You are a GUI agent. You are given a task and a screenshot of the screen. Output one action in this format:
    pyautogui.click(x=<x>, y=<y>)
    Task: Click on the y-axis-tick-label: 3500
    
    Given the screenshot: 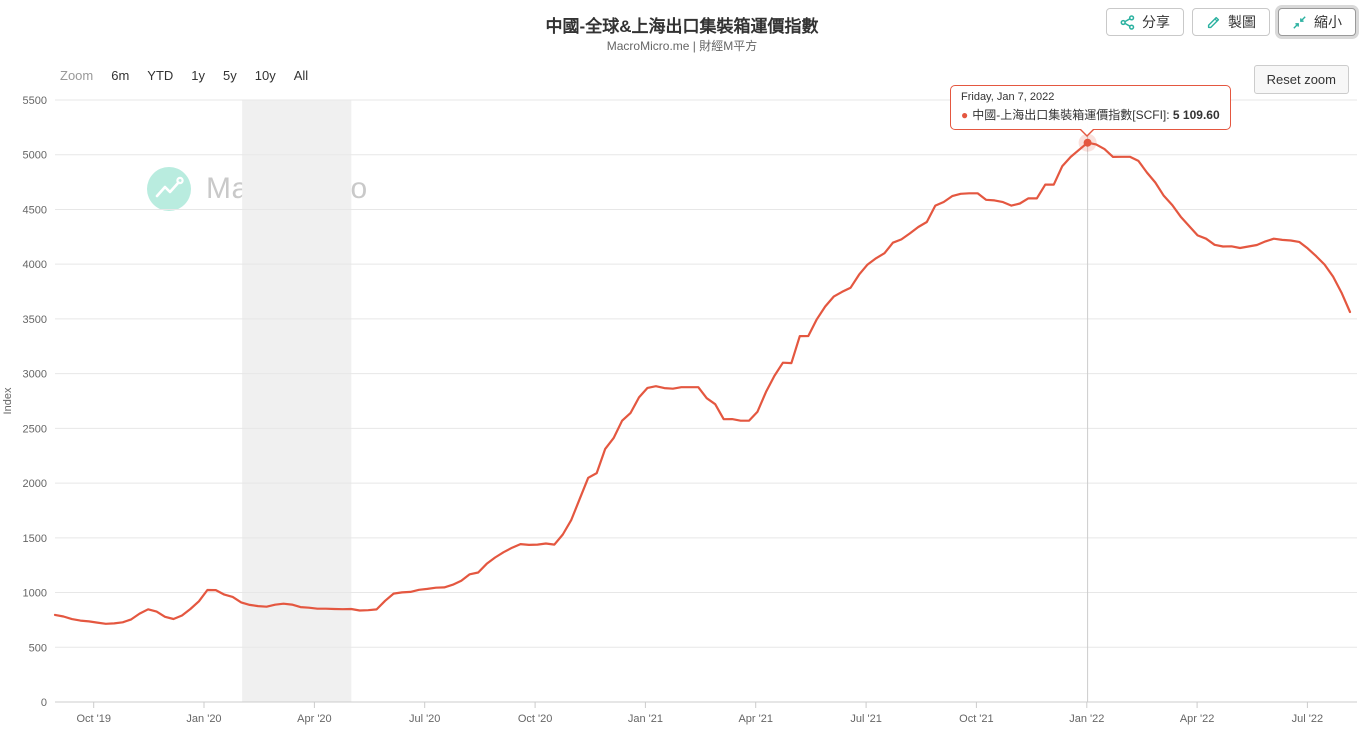 What is the action you would take?
    pyautogui.click(x=35, y=320)
    